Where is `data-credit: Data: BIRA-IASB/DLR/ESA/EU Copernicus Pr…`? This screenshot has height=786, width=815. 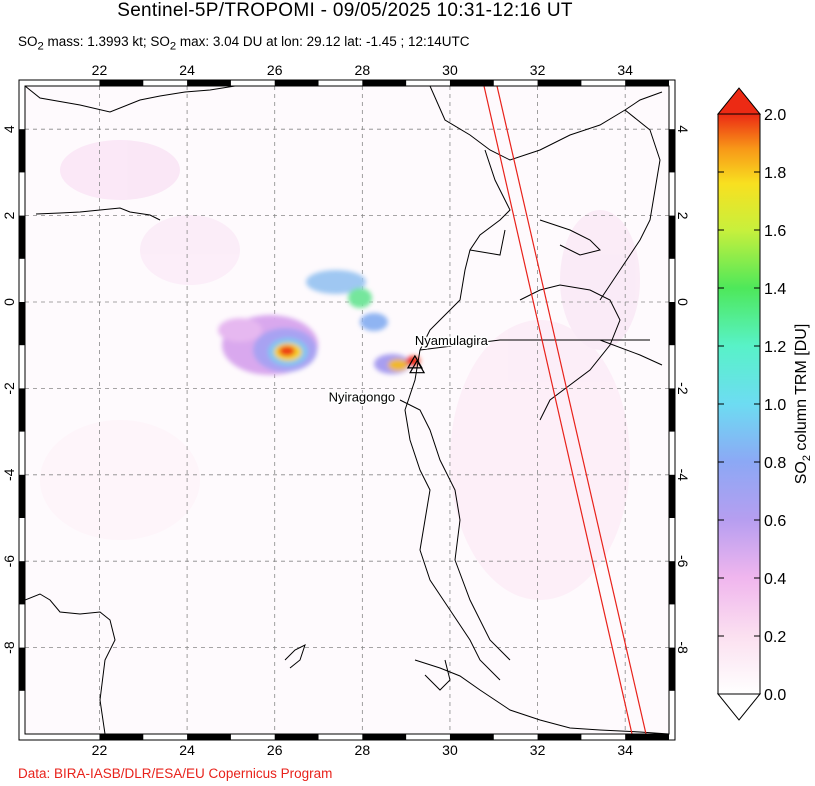
data-credit: Data: BIRA-IASB/DLR/ESA/EU Copernicus Pr… is located at coordinates (175, 773).